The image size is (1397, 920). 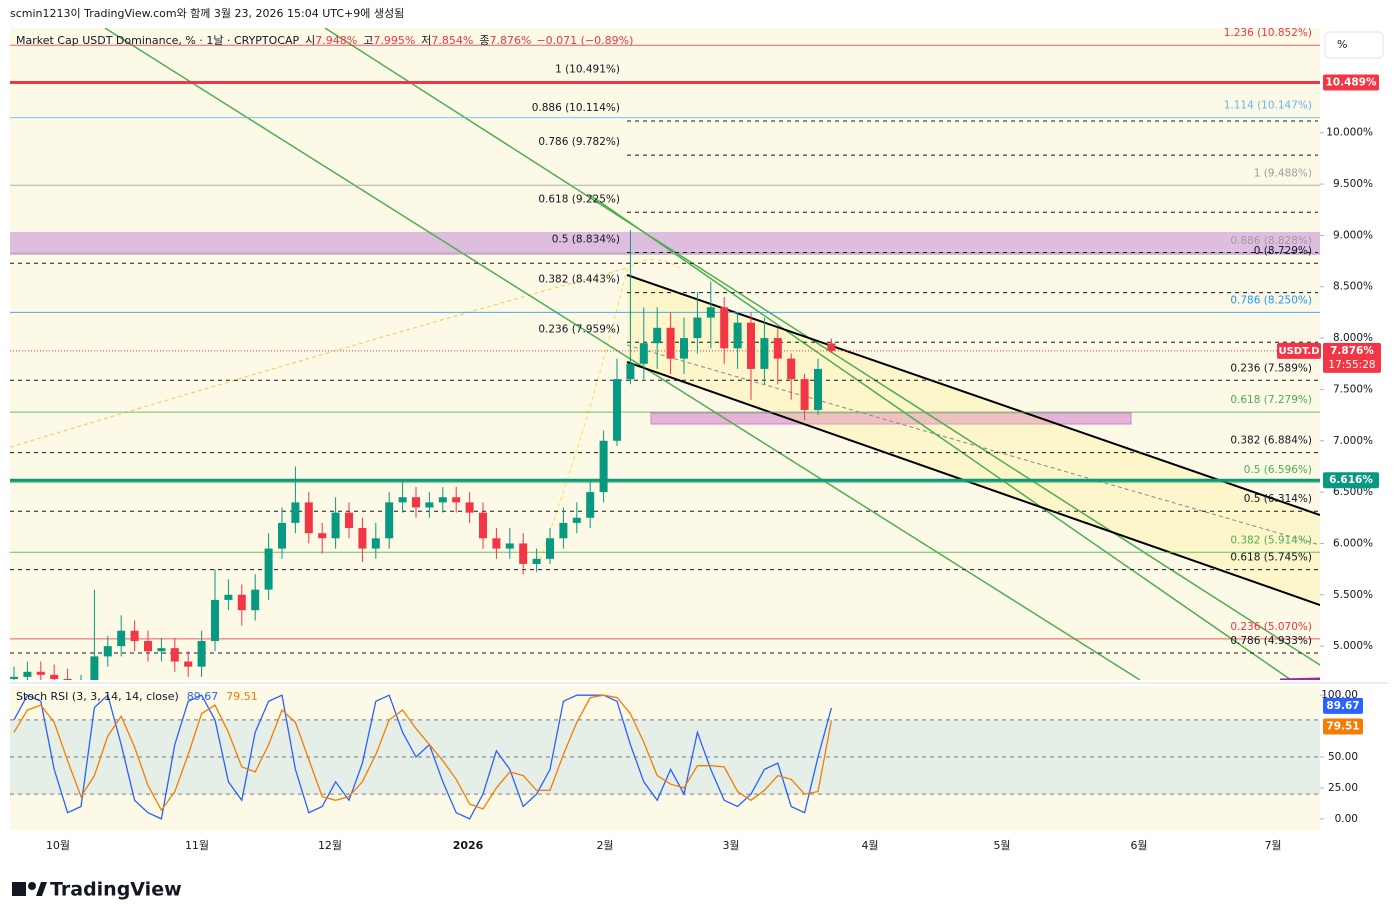 What do you see at coordinates (116, 890) in the screenshot?
I see `brand-name: TradingView` at bounding box center [116, 890].